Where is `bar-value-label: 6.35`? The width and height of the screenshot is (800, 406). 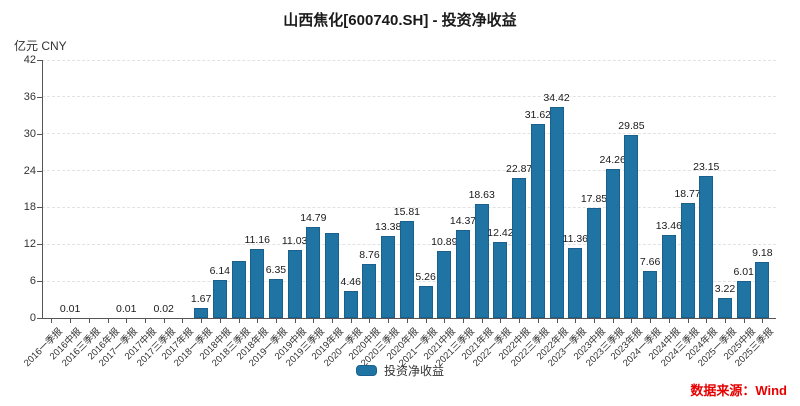 bar-value-label: 6.35 is located at coordinates (276, 269).